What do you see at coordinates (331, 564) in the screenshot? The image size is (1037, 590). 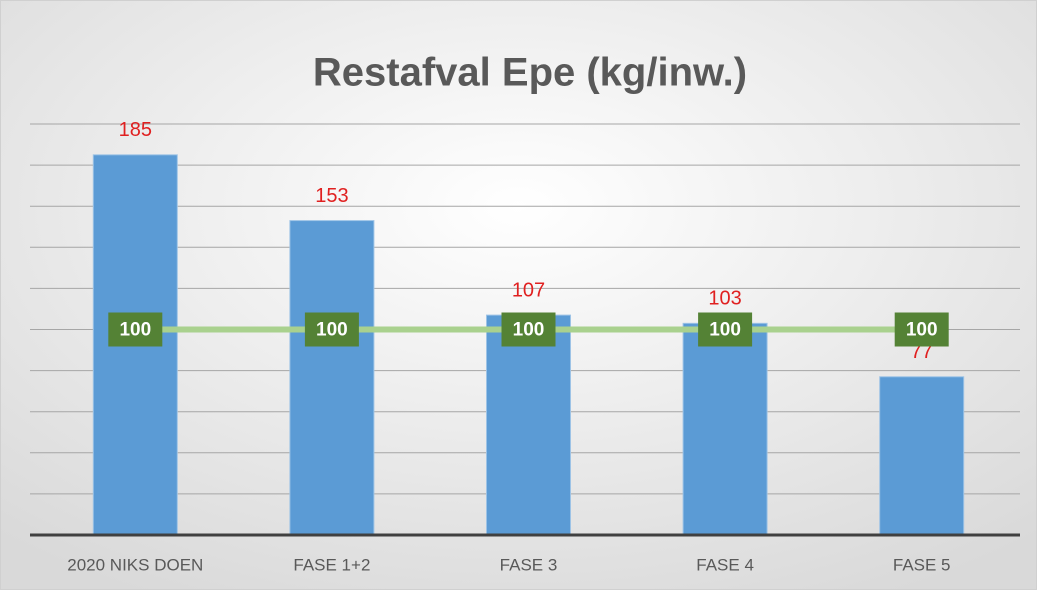 I see `x-tick-label: FASE 1+2` at bounding box center [331, 564].